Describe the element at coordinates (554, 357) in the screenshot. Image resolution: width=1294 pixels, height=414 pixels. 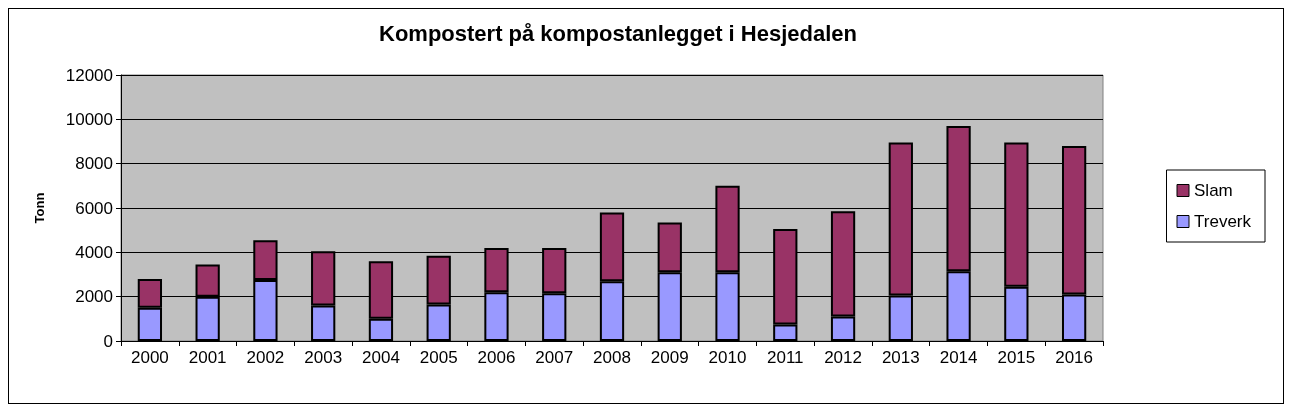
I see `x-tick-label: 2007` at that location.